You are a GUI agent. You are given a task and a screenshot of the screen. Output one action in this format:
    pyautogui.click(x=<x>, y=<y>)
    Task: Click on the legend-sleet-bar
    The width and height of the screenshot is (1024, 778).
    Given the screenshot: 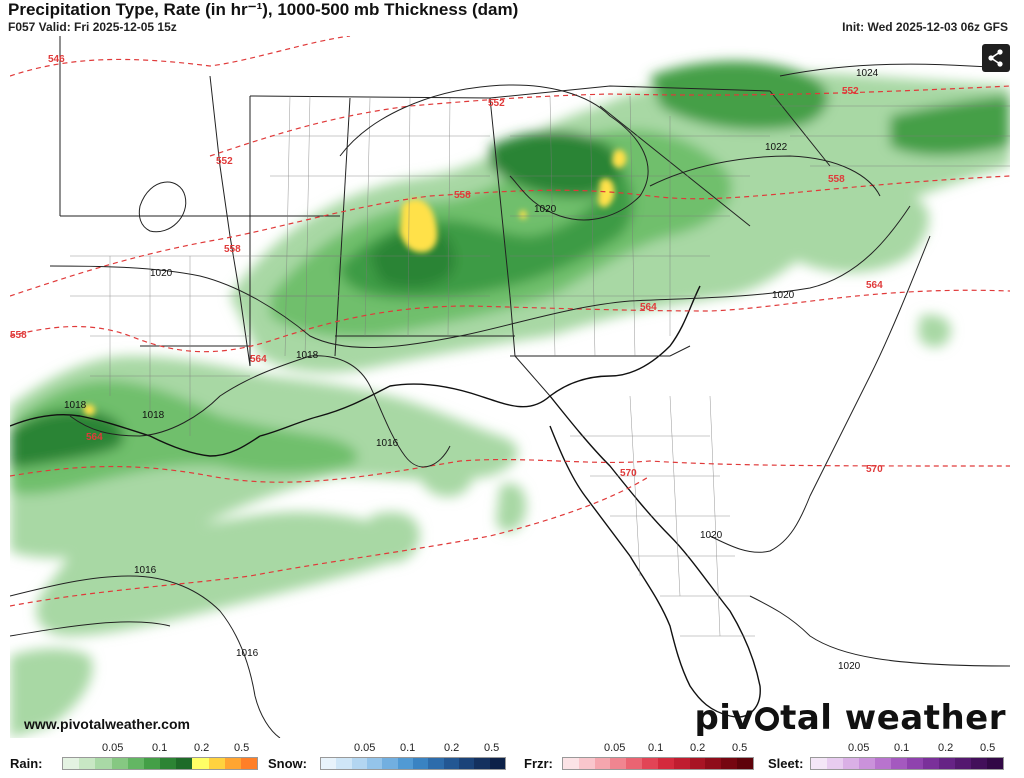 What is the action you would take?
    pyautogui.click(x=907, y=763)
    